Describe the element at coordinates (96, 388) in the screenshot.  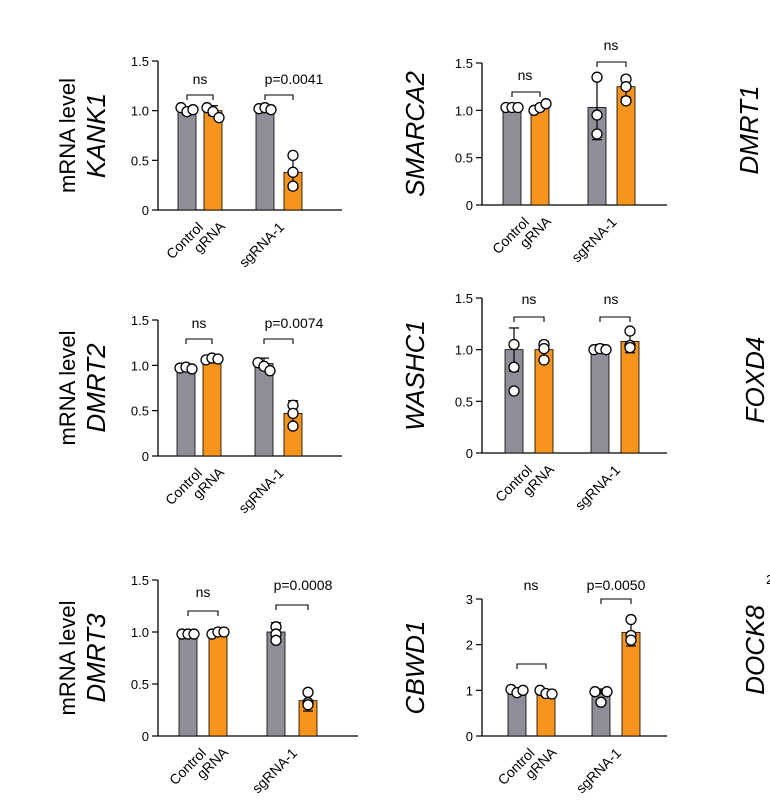
I see `gene-label: DMRT2` at that location.